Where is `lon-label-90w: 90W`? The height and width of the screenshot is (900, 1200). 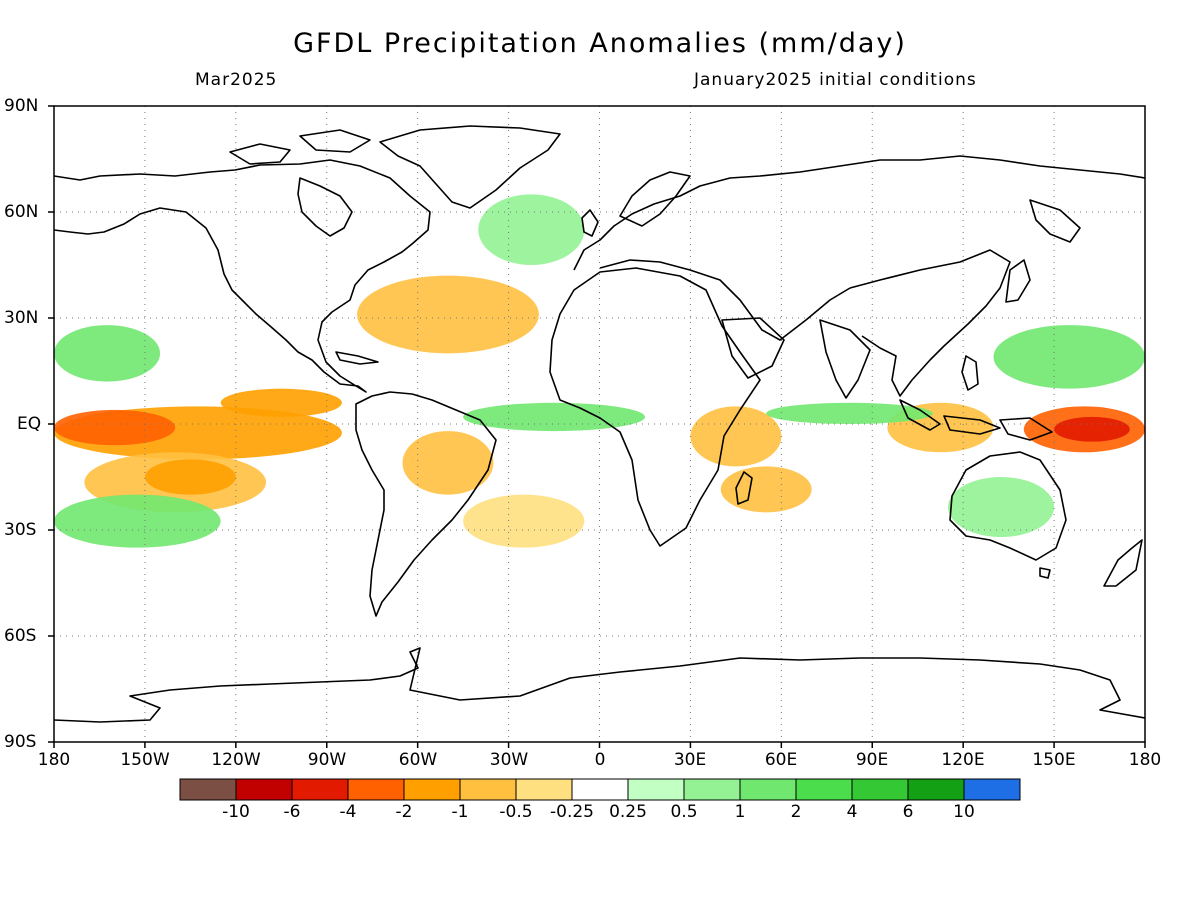
lon-label-90w: 90W is located at coordinates (327, 760).